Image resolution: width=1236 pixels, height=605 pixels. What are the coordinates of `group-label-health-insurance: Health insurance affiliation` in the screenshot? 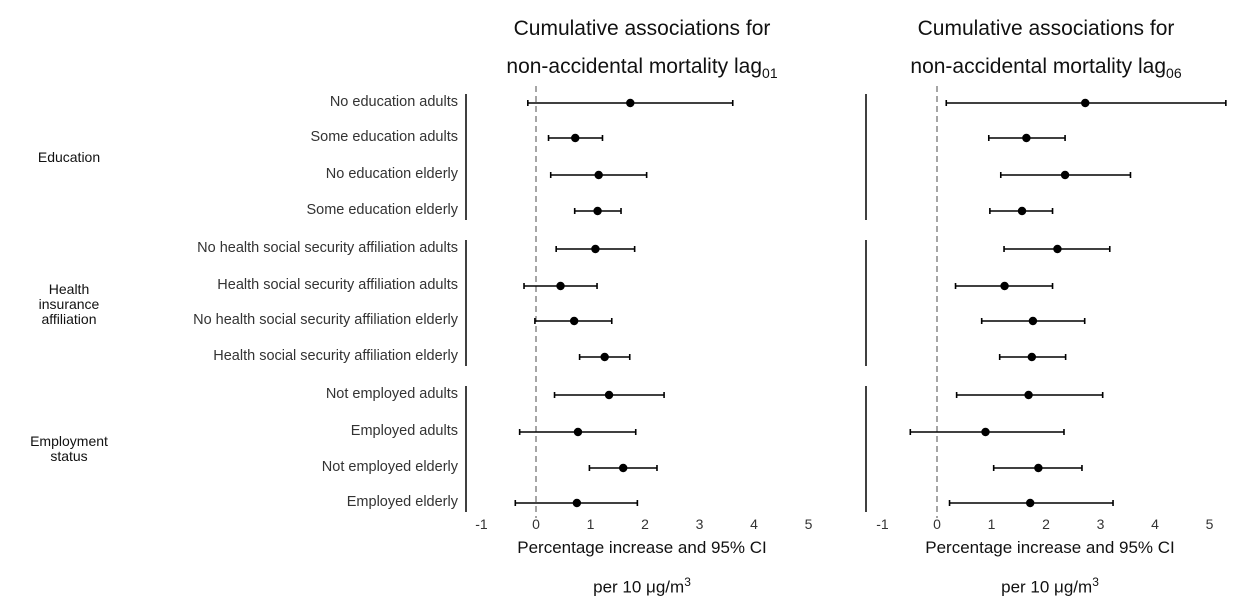 It's located at (69, 304).